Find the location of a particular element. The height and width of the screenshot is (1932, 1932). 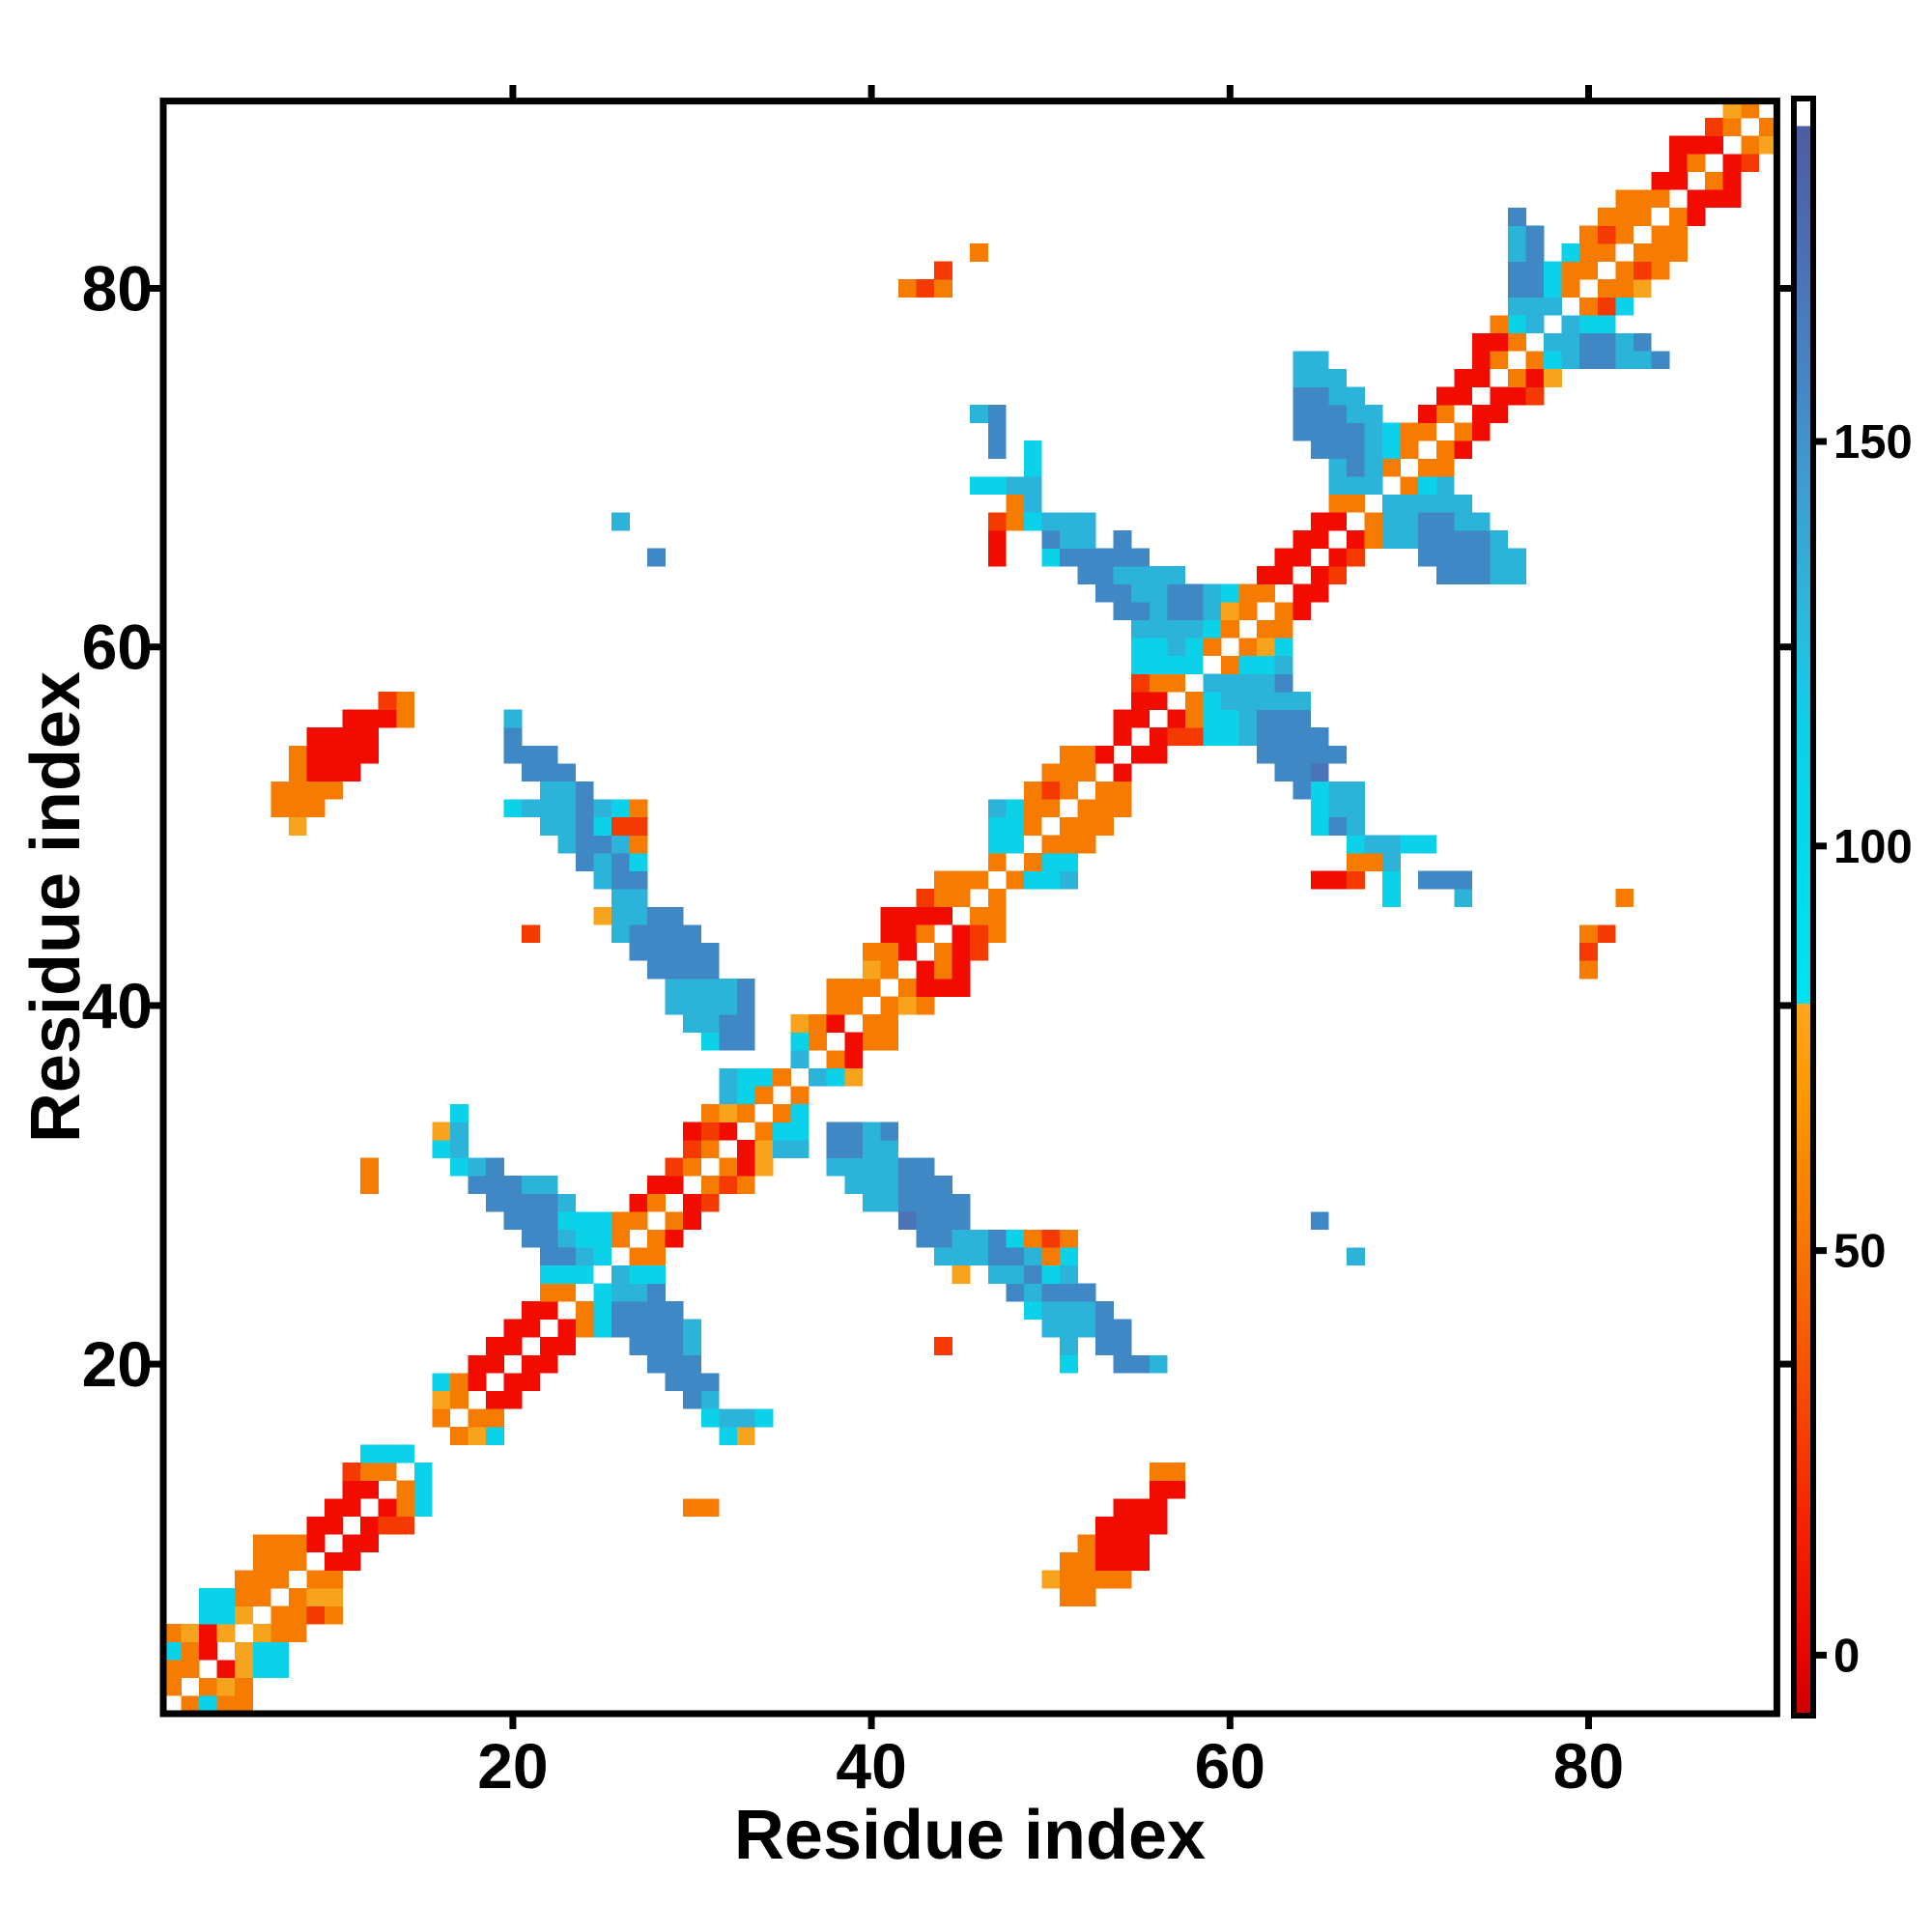

svg-text: 150 is located at coordinates (1873, 442).